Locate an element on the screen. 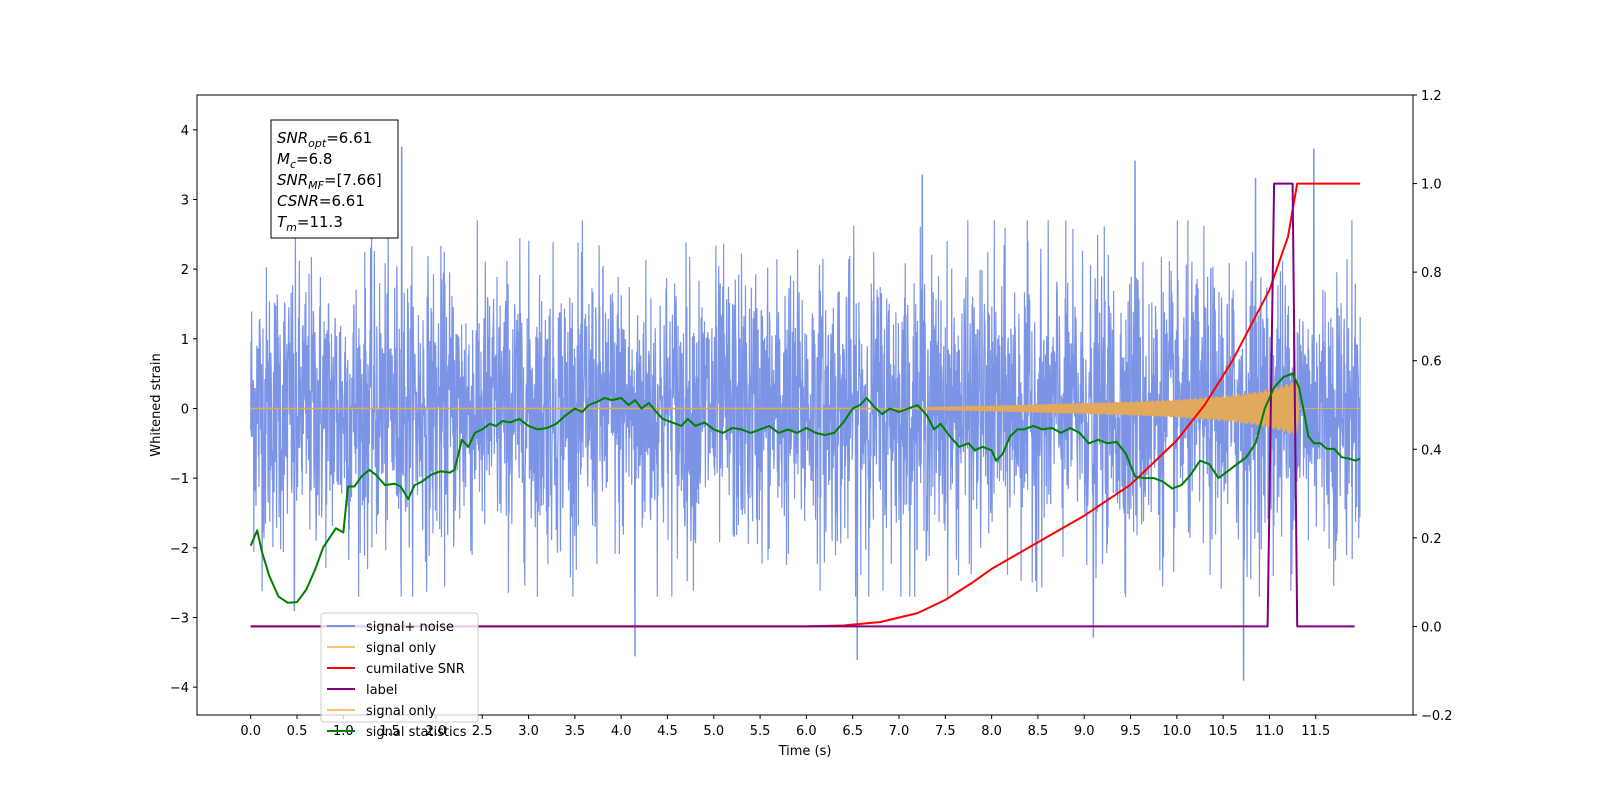 This screenshot has height=800, width=1600. x-tick-label: 3.5 is located at coordinates (575, 731).